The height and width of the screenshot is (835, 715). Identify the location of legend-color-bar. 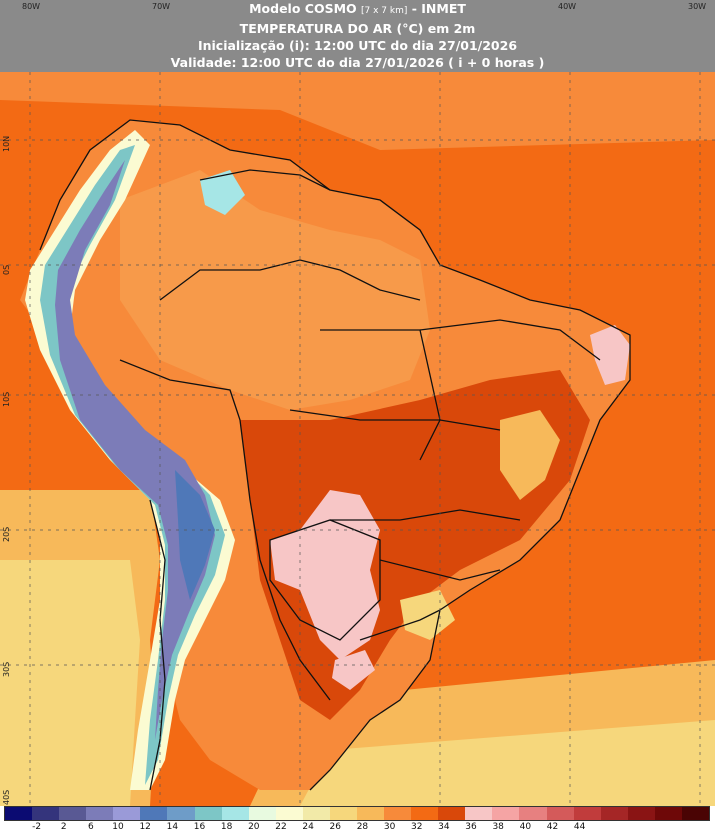
(357, 813).